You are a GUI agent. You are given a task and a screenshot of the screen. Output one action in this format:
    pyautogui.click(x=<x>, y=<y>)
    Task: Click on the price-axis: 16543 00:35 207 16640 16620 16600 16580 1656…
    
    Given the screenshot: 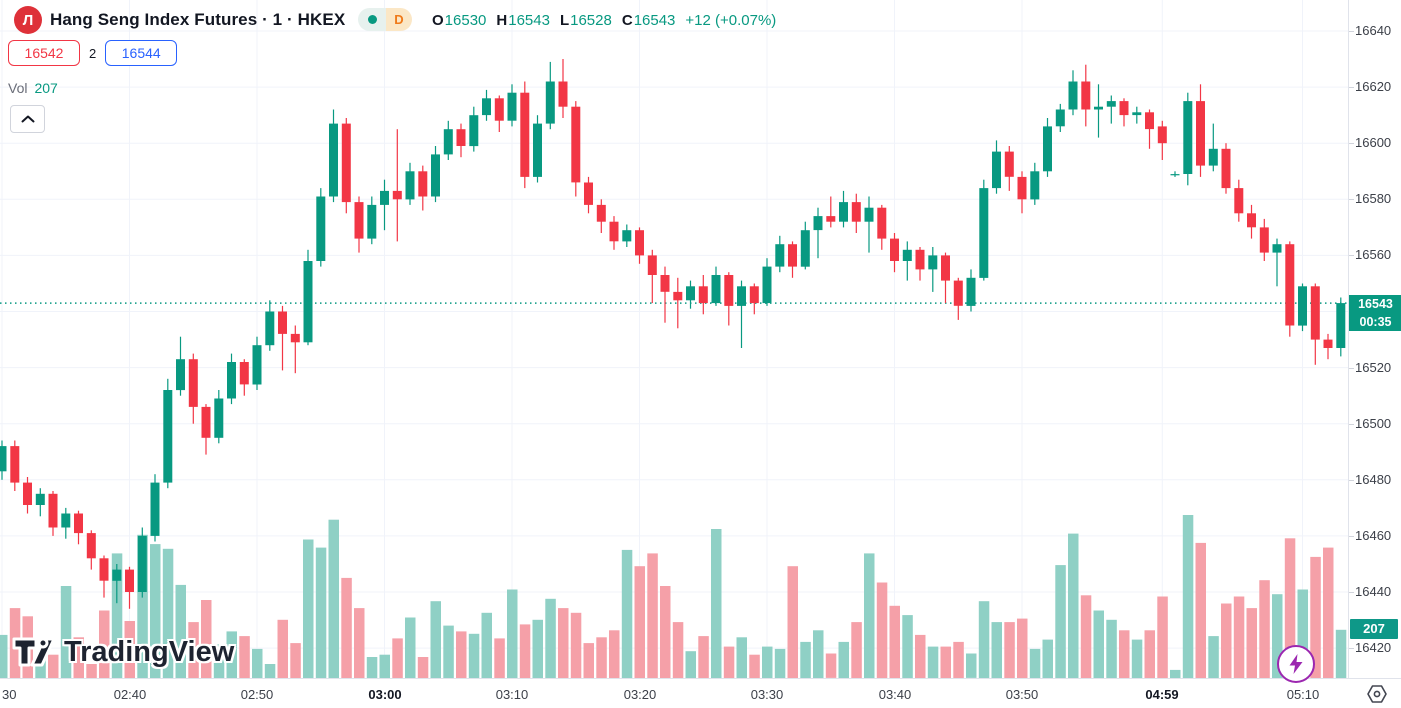 What is the action you would take?
    pyautogui.click(x=1374, y=339)
    